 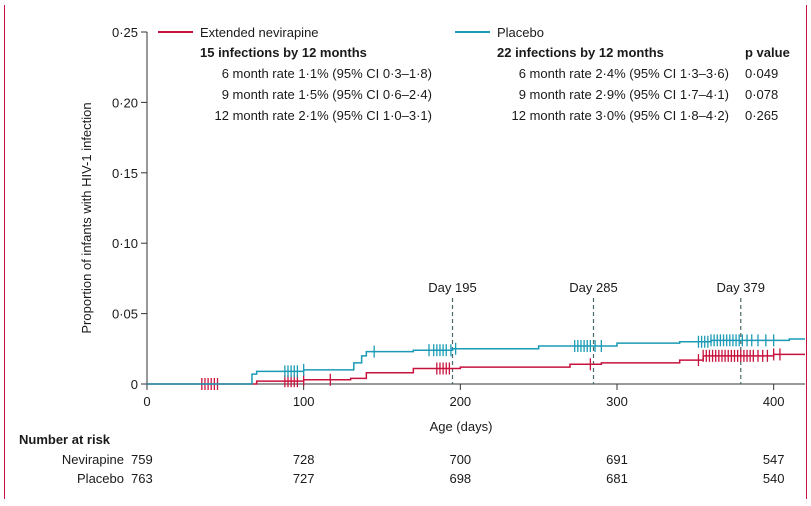 What do you see at coordinates (125, 102) in the screenshot?
I see `y-tick-label: 0·20` at bounding box center [125, 102].